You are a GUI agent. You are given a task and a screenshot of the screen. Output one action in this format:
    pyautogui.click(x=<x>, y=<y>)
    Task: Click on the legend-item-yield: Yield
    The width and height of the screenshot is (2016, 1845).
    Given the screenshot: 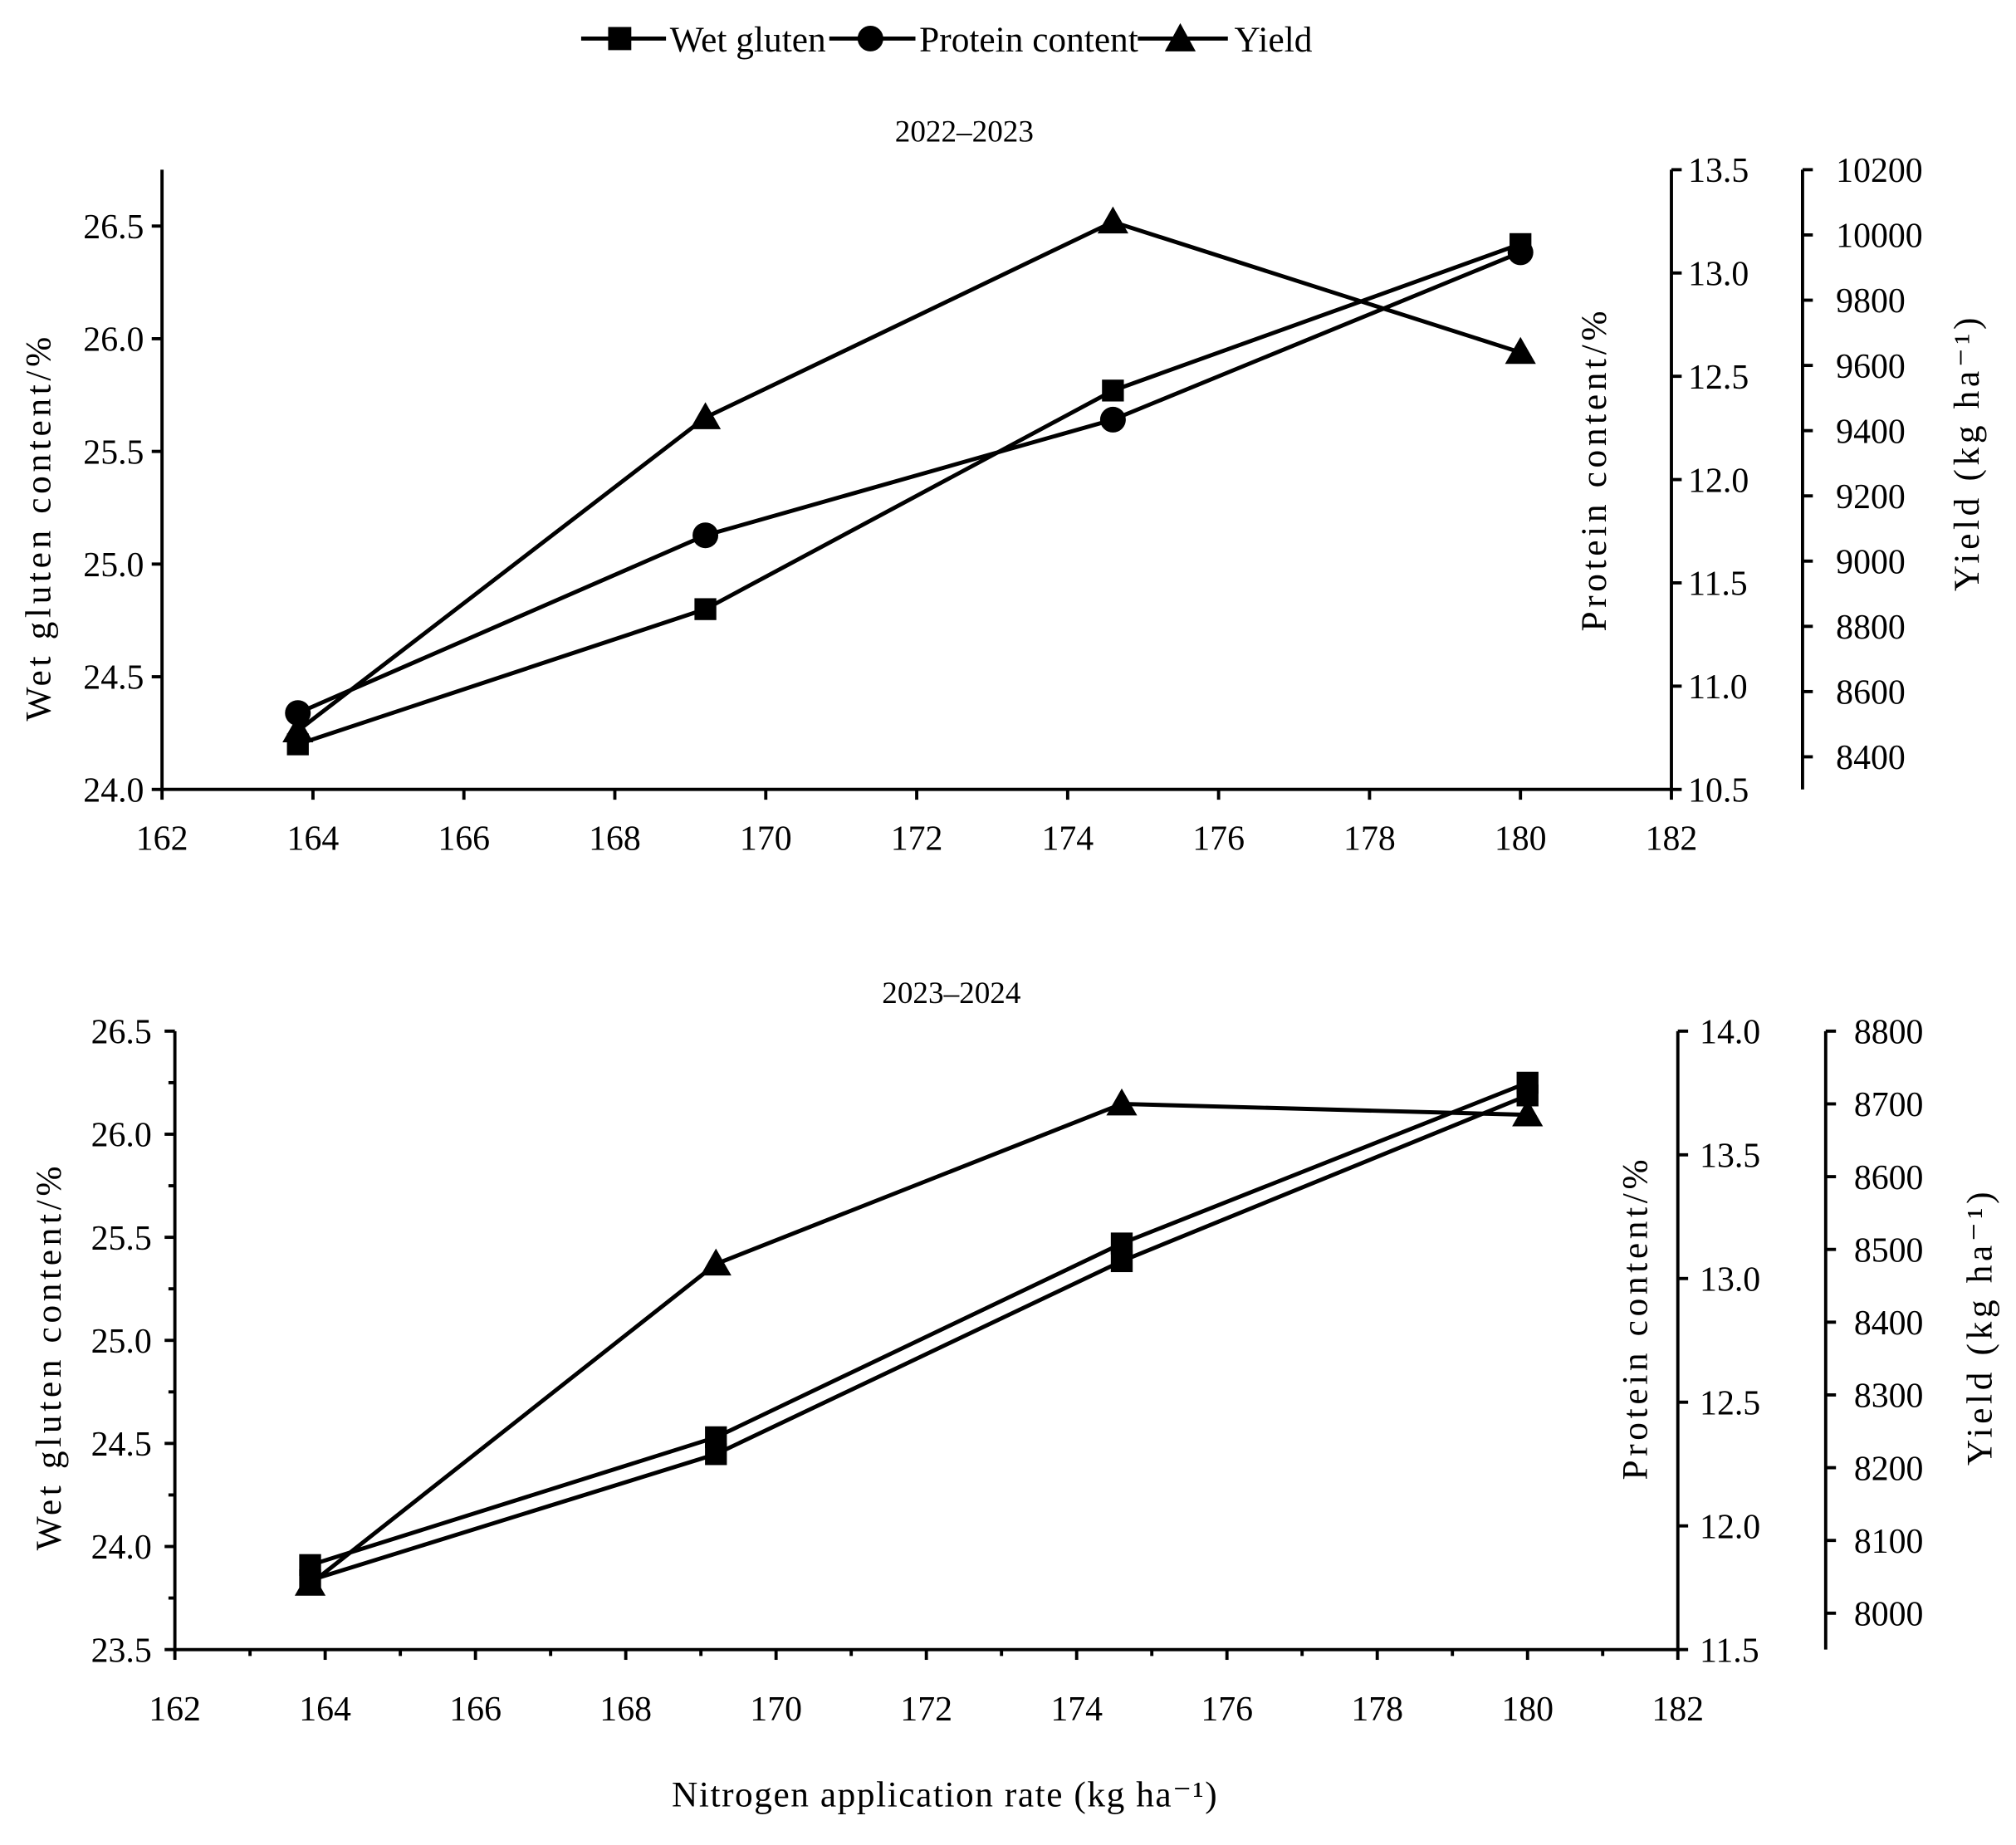 What is the action you would take?
    pyautogui.click(x=1225, y=40)
    